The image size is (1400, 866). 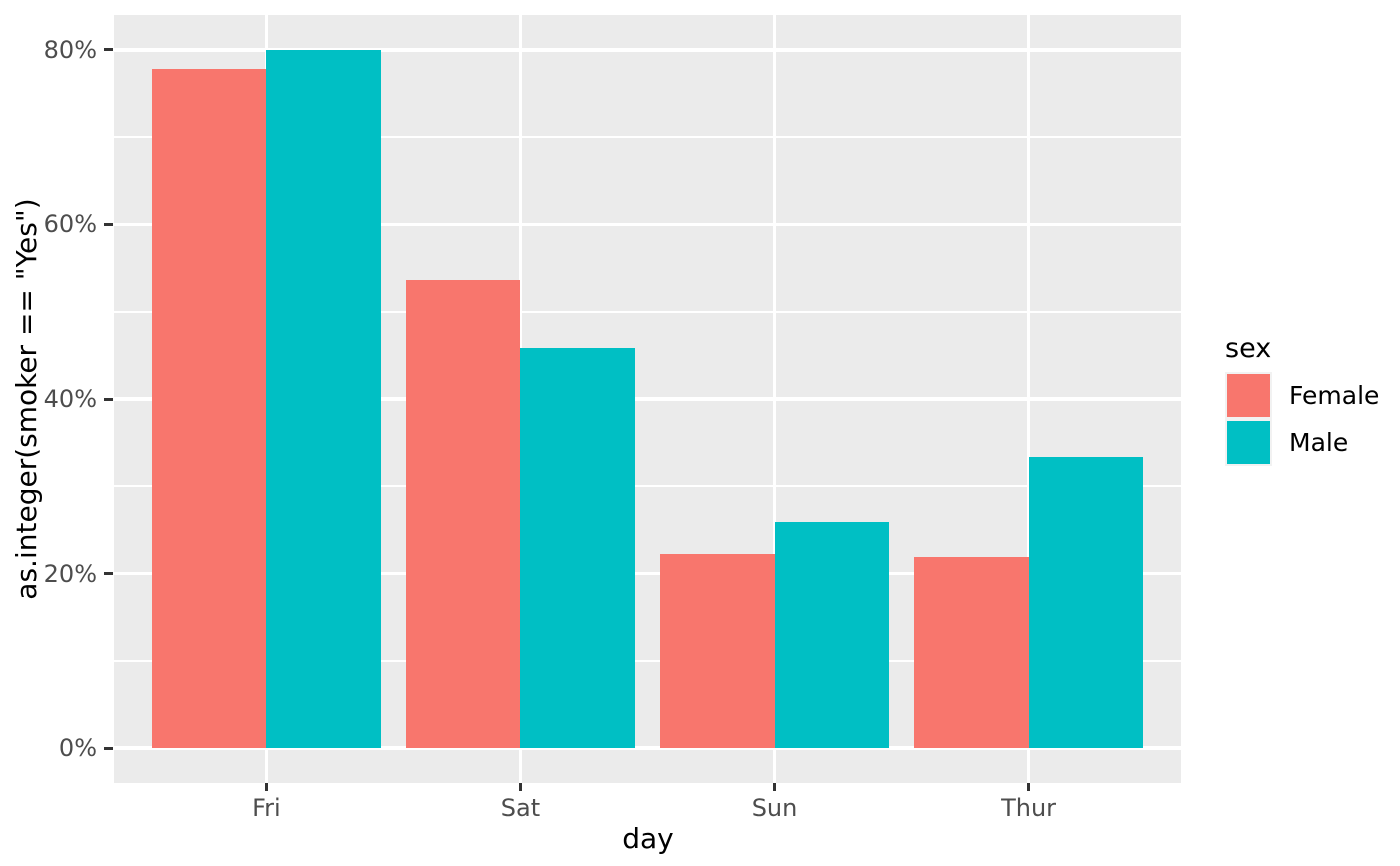 I want to click on bar-fri-male, so click(x=323, y=399).